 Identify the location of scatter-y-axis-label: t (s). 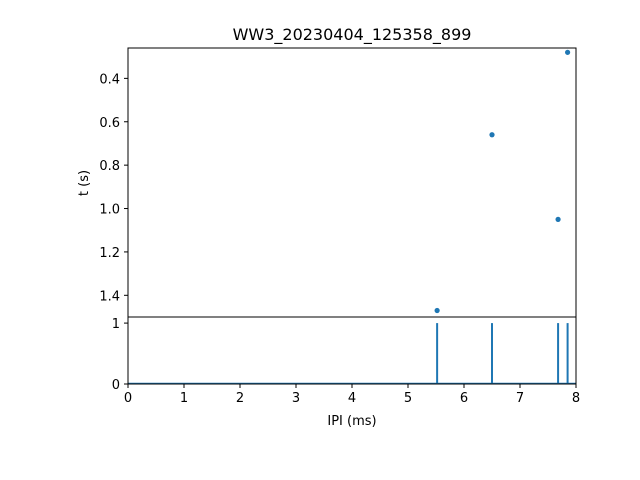
(84, 183).